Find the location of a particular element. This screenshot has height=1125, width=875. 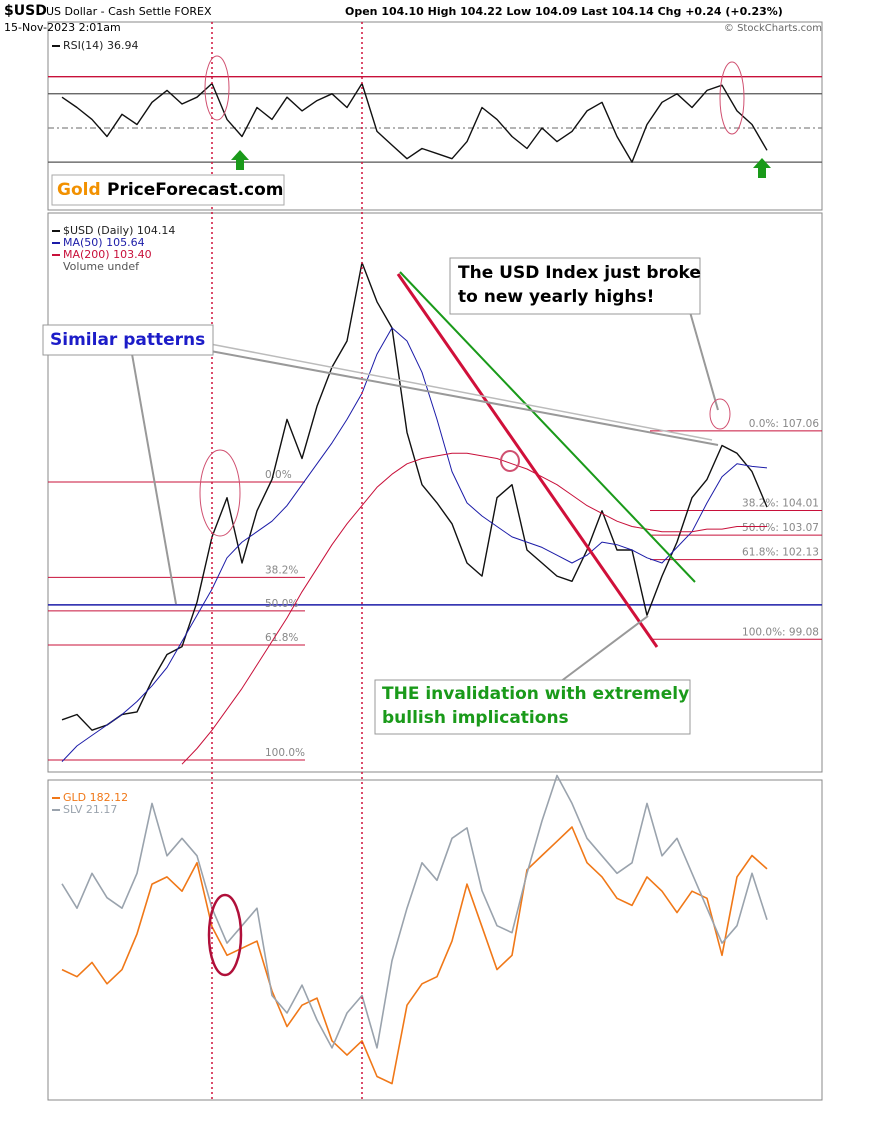

fib-label: 61.8% is located at coordinates (281, 638).